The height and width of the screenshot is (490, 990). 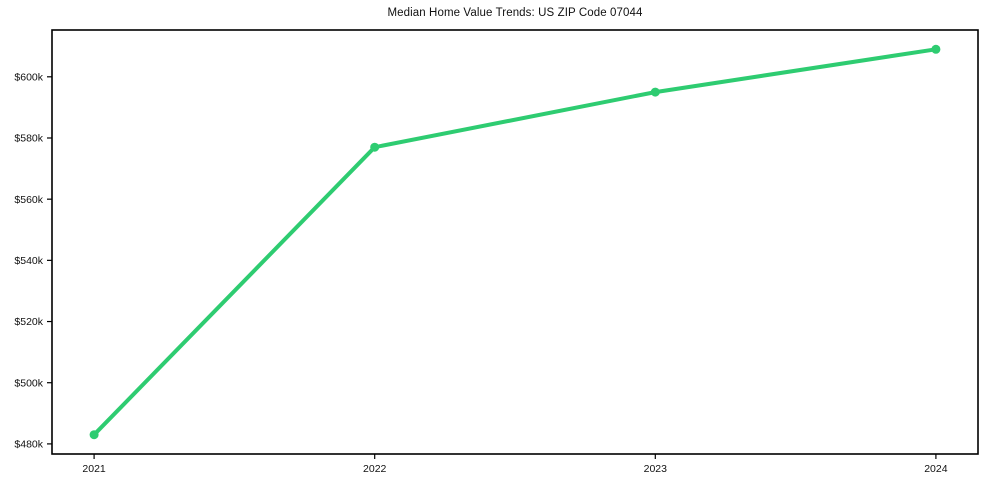 I want to click on y-axis-tick-label: $500k, so click(x=28, y=383).